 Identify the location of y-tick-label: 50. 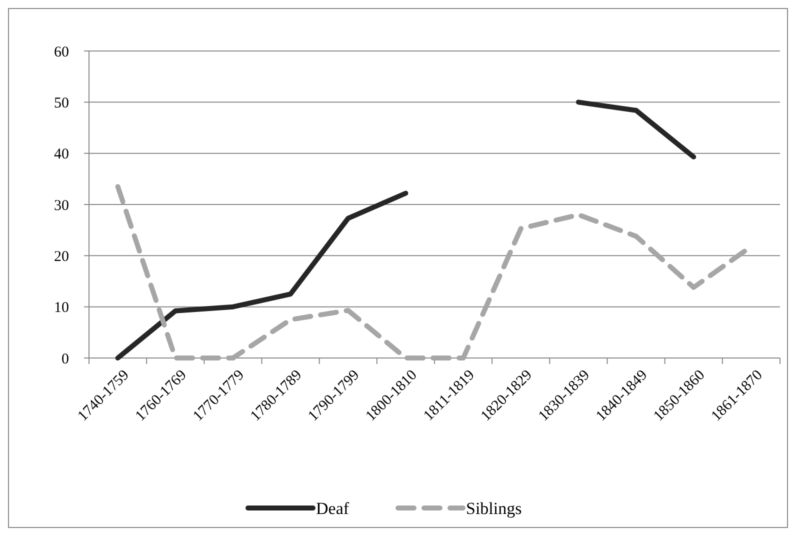
(61, 103).